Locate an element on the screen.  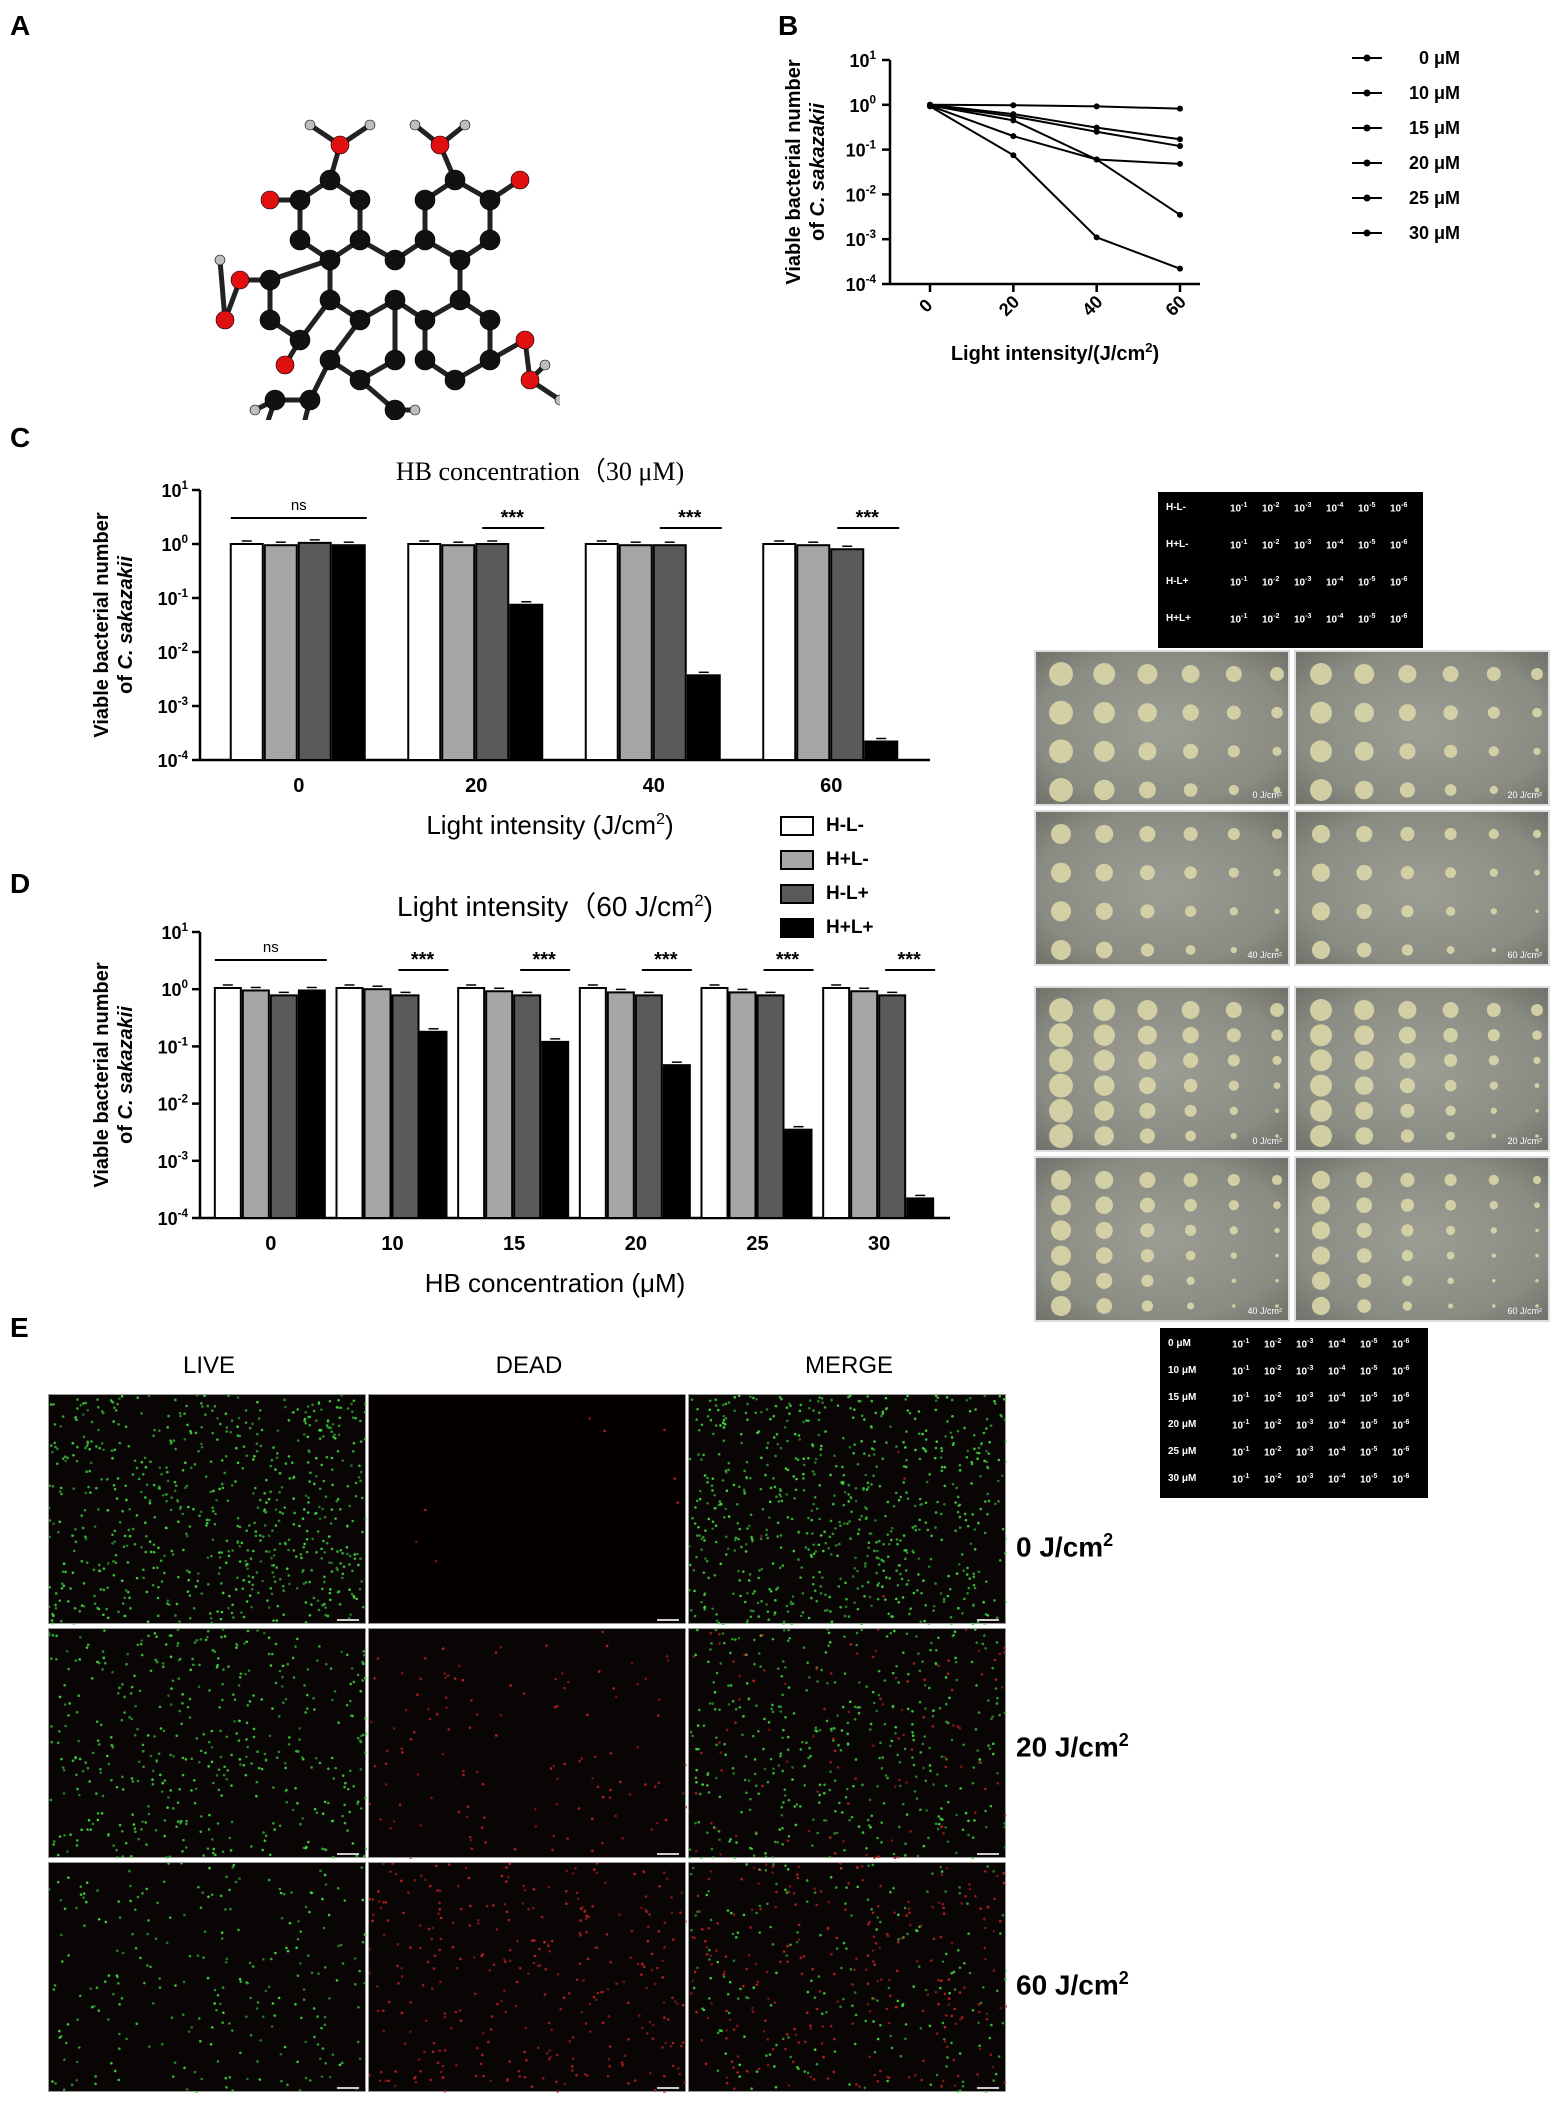
y-tick-label: 10⁻⁴ is located at coordinates (173, 1218).